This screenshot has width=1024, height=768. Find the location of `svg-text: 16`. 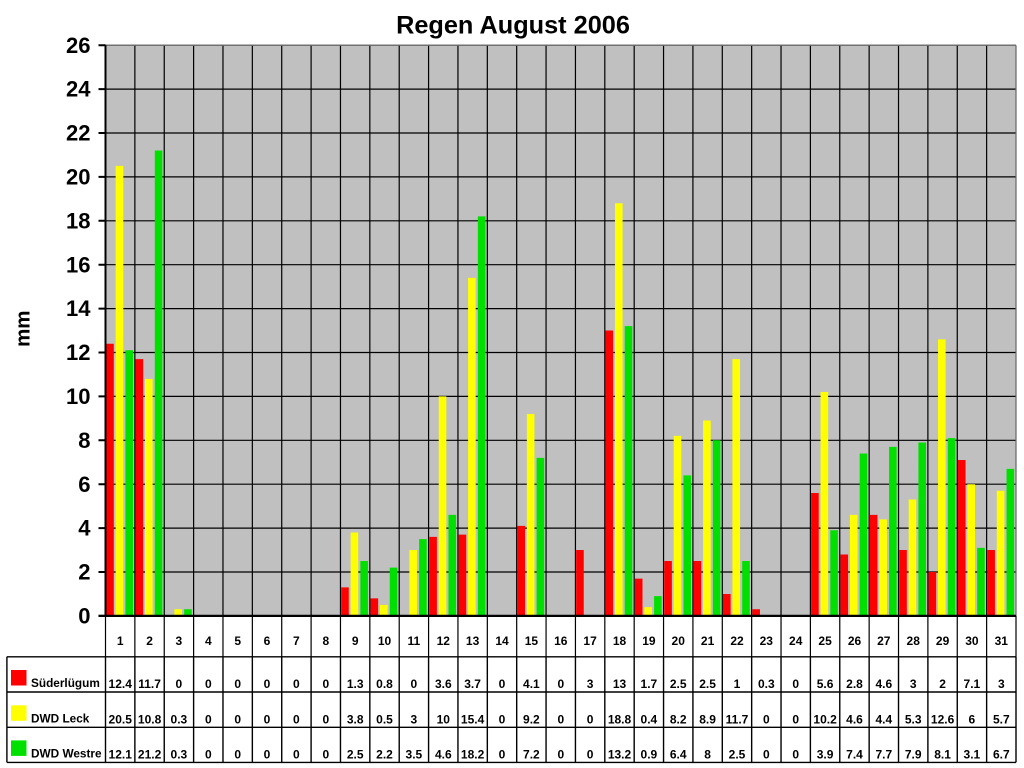

svg-text: 16 is located at coordinates (561, 641).